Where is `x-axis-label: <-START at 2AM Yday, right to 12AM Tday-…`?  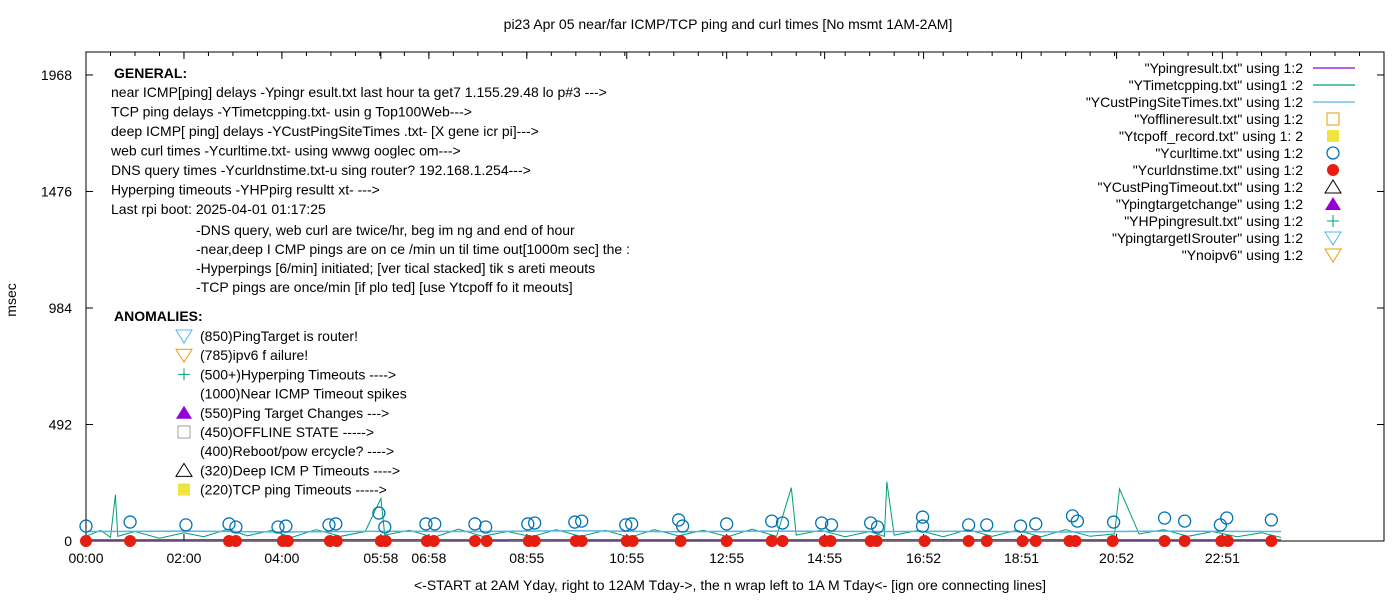 x-axis-label: <-START at 2AM Yday, right to 12AM Tday-… is located at coordinates (730, 585).